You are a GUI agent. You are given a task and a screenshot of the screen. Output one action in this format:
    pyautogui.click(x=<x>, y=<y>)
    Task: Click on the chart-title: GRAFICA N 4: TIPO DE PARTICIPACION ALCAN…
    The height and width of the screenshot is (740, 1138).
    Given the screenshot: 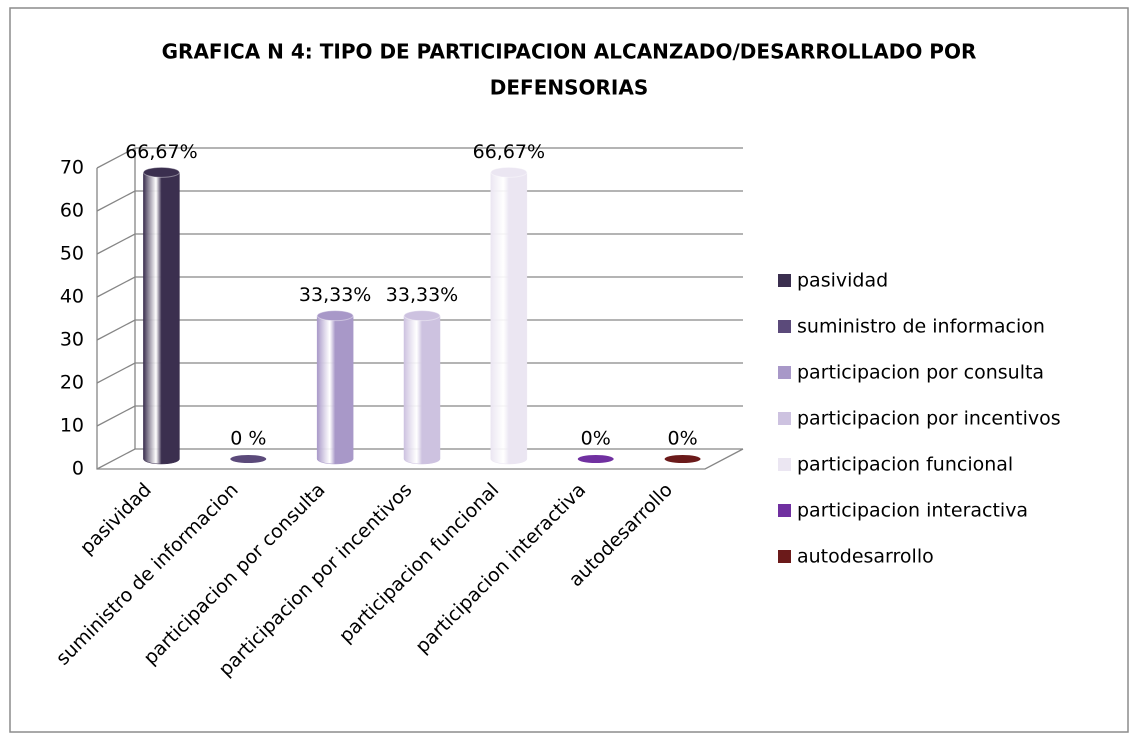 What is the action you would take?
    pyautogui.click(x=569, y=52)
    